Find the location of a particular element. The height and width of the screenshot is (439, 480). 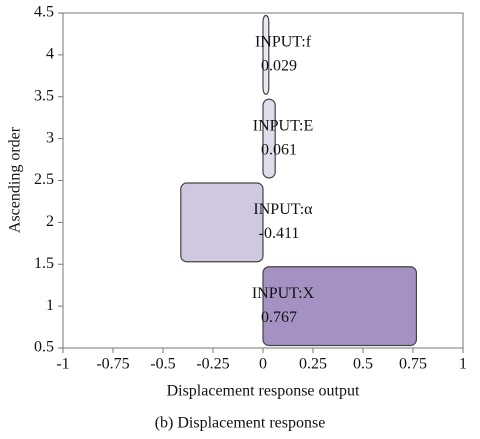

x-tick-label: 0.25 is located at coordinates (313, 364).